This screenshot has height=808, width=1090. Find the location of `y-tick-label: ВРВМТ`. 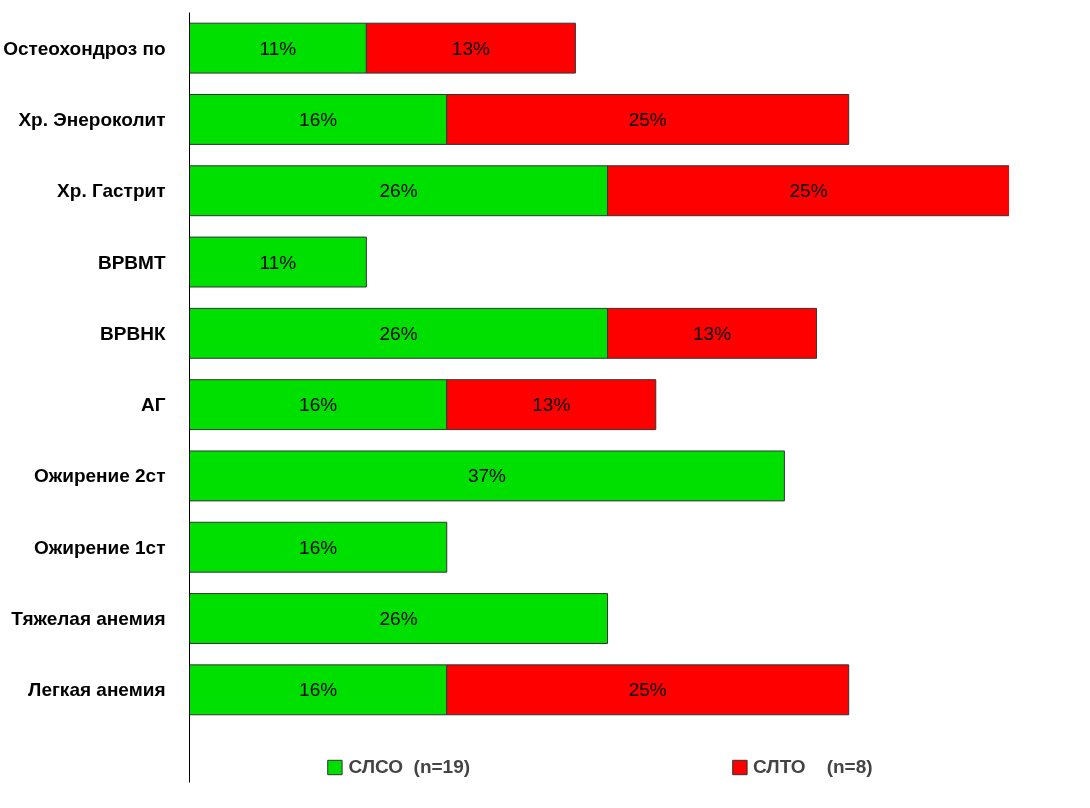

y-tick-label: ВРВМТ is located at coordinates (131, 262).